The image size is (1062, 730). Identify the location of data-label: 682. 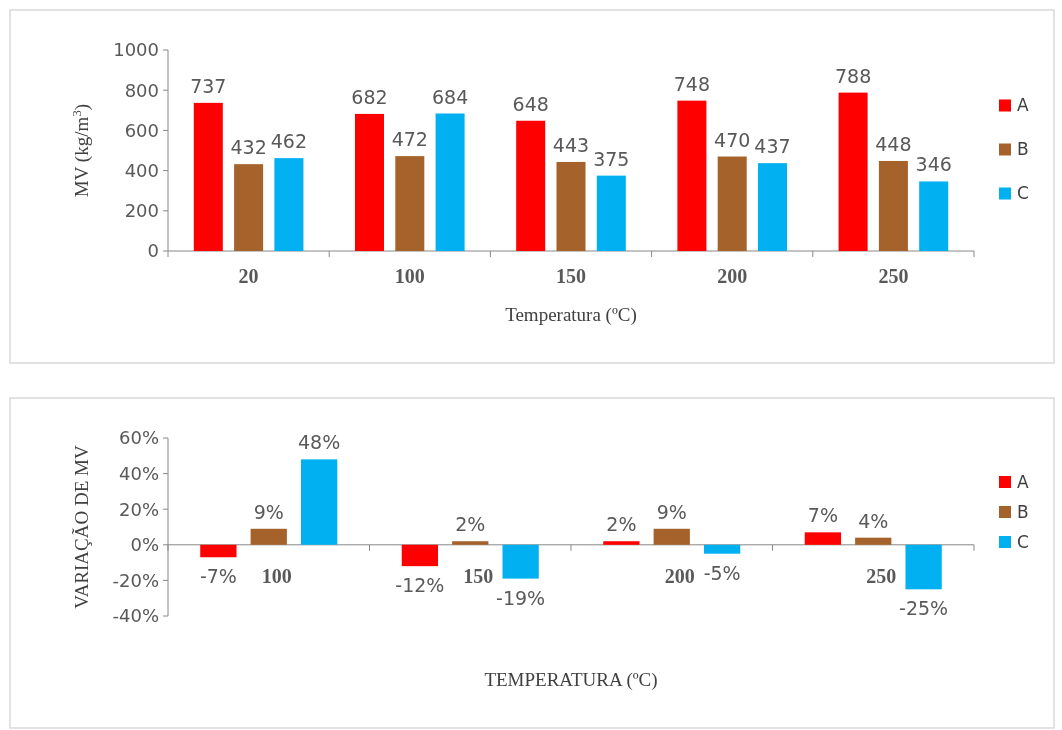
(369, 96).